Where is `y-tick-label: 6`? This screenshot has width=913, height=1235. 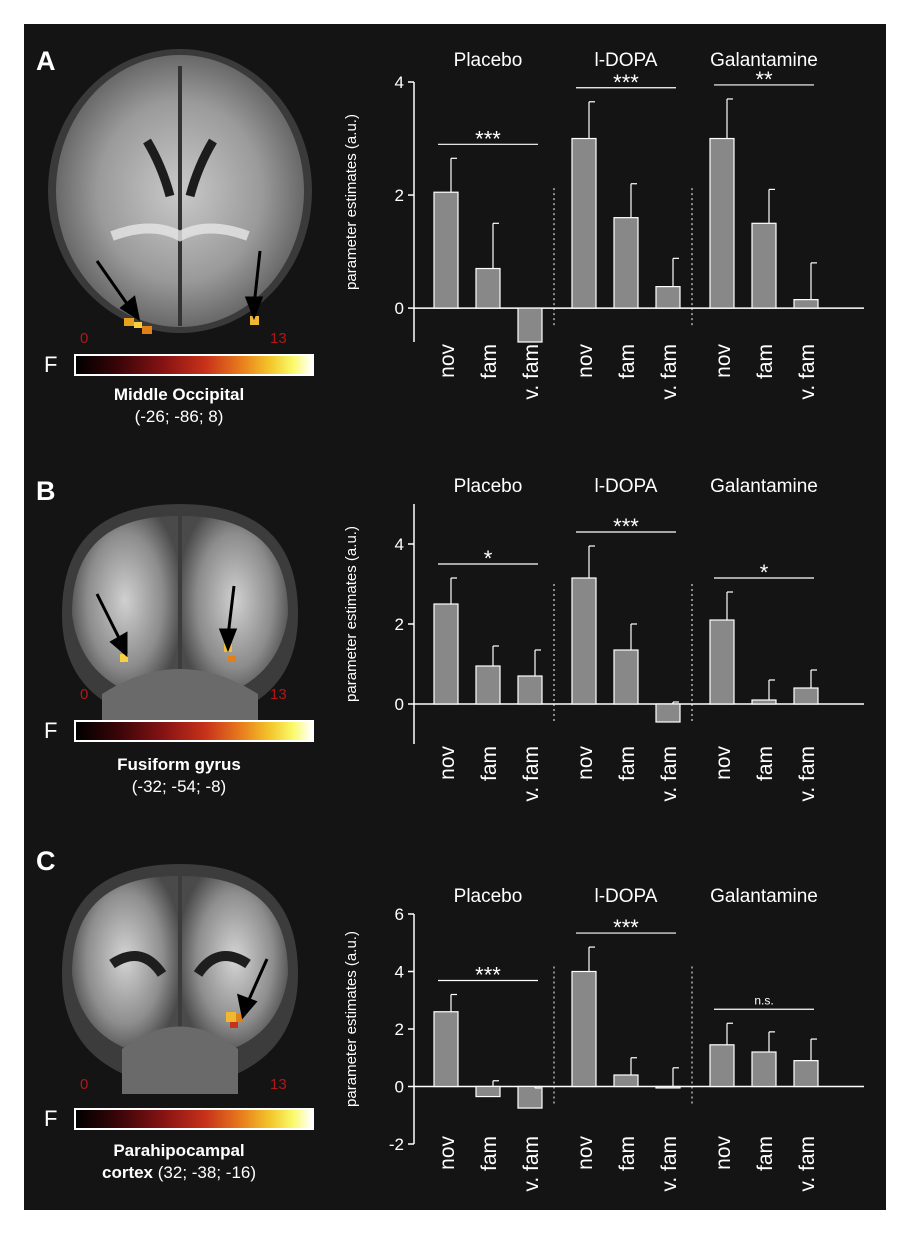 y-tick-label: 6 is located at coordinates (399, 914).